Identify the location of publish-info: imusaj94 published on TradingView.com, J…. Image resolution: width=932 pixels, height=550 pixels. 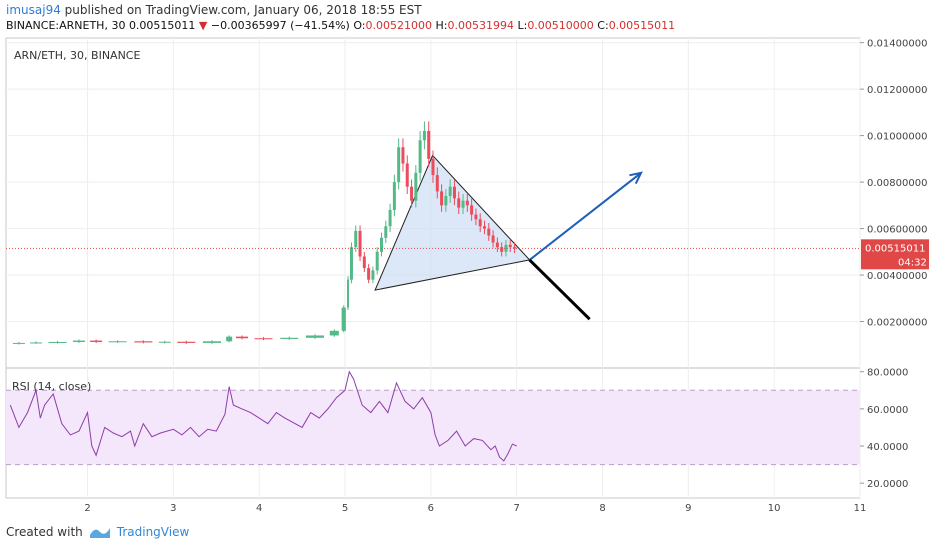
(214, 10).